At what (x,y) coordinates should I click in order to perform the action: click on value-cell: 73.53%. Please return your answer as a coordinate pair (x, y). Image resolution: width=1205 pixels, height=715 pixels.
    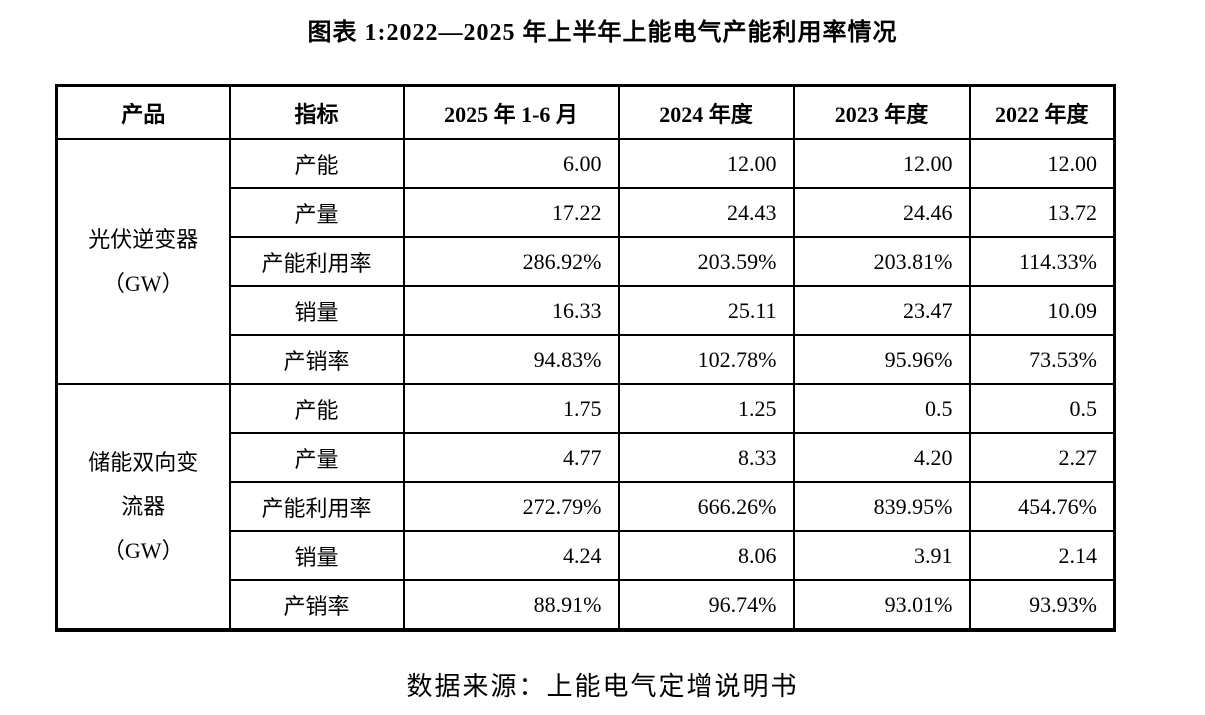
    Looking at the image, I should click on (1042, 359).